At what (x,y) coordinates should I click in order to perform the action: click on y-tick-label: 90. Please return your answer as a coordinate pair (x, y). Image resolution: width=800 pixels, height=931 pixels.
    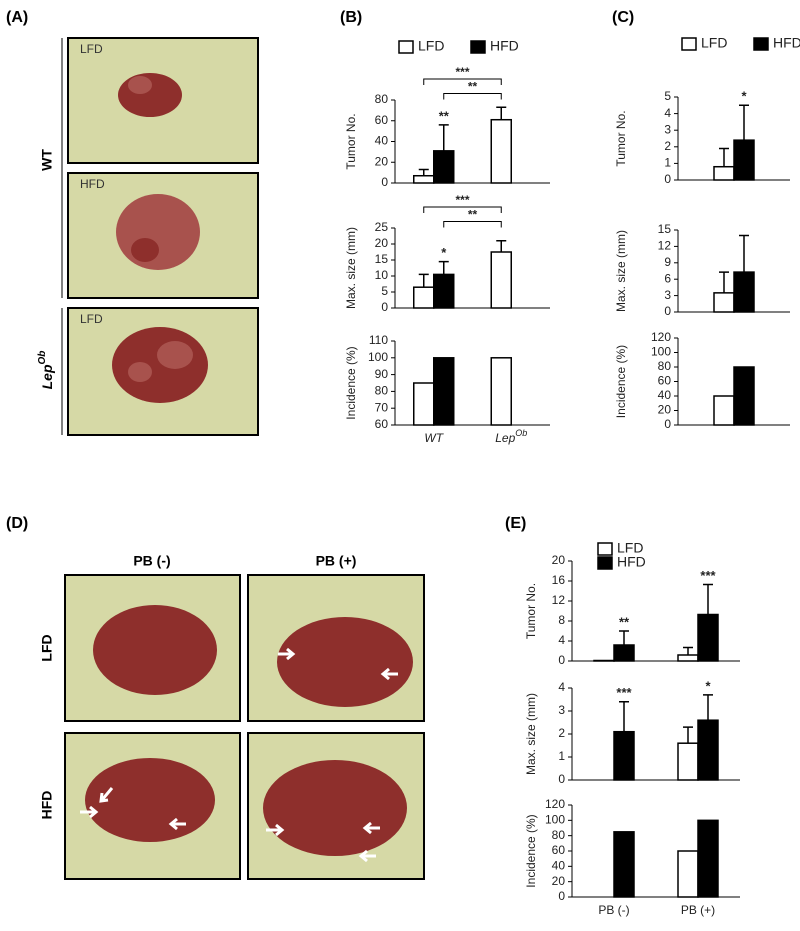
    Looking at the image, I should click on (382, 374).